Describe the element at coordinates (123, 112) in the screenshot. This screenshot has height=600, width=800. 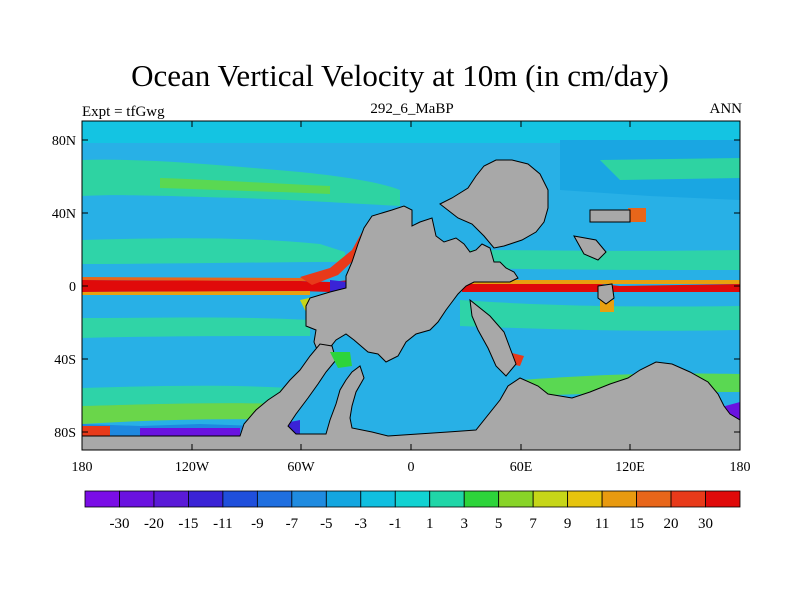
I see `experiment-label: Expt = tfGwg` at that location.